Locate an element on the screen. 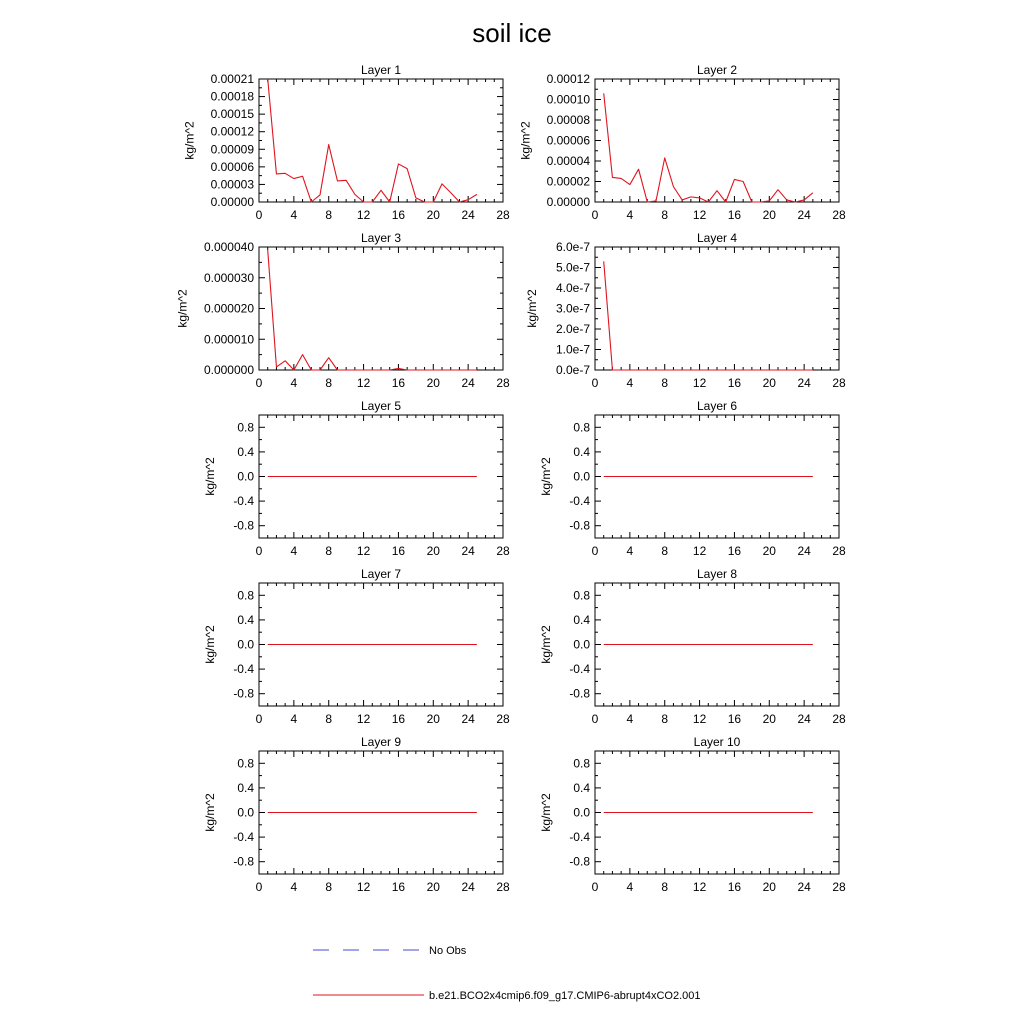  y-tick-label: 0.00004 is located at coordinates (569, 161).